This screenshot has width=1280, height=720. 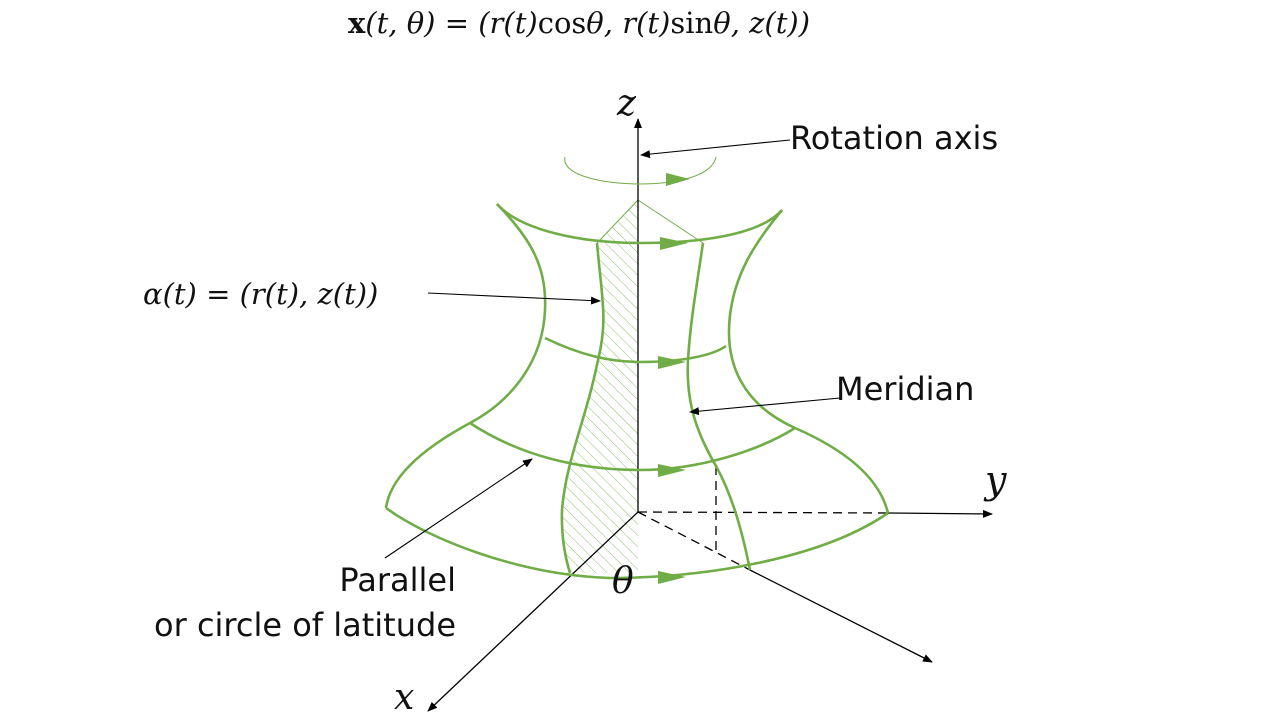 What do you see at coordinates (694, 541) in the screenshot?
I see `radial-line-hidden` at bounding box center [694, 541].